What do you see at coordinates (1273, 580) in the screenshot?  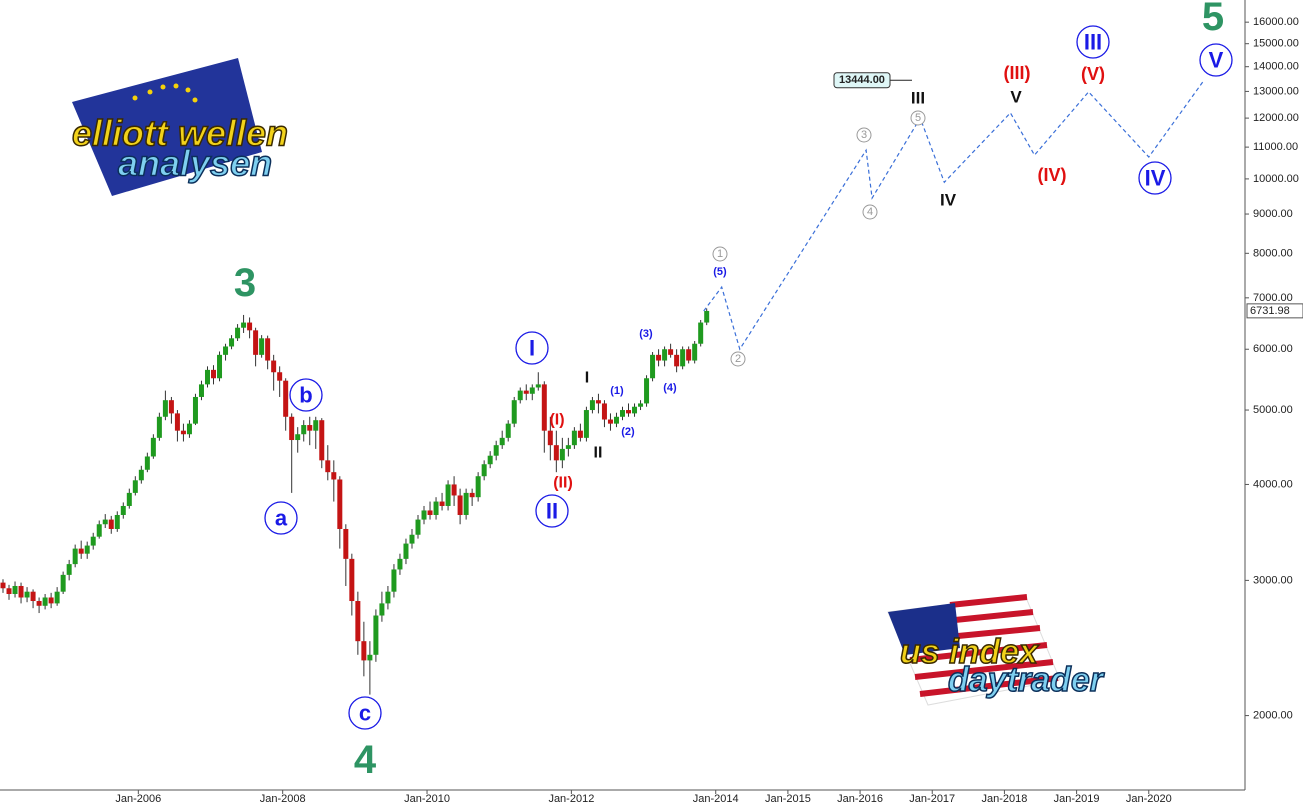 I see `y-tick-label: 3000.00` at bounding box center [1273, 580].